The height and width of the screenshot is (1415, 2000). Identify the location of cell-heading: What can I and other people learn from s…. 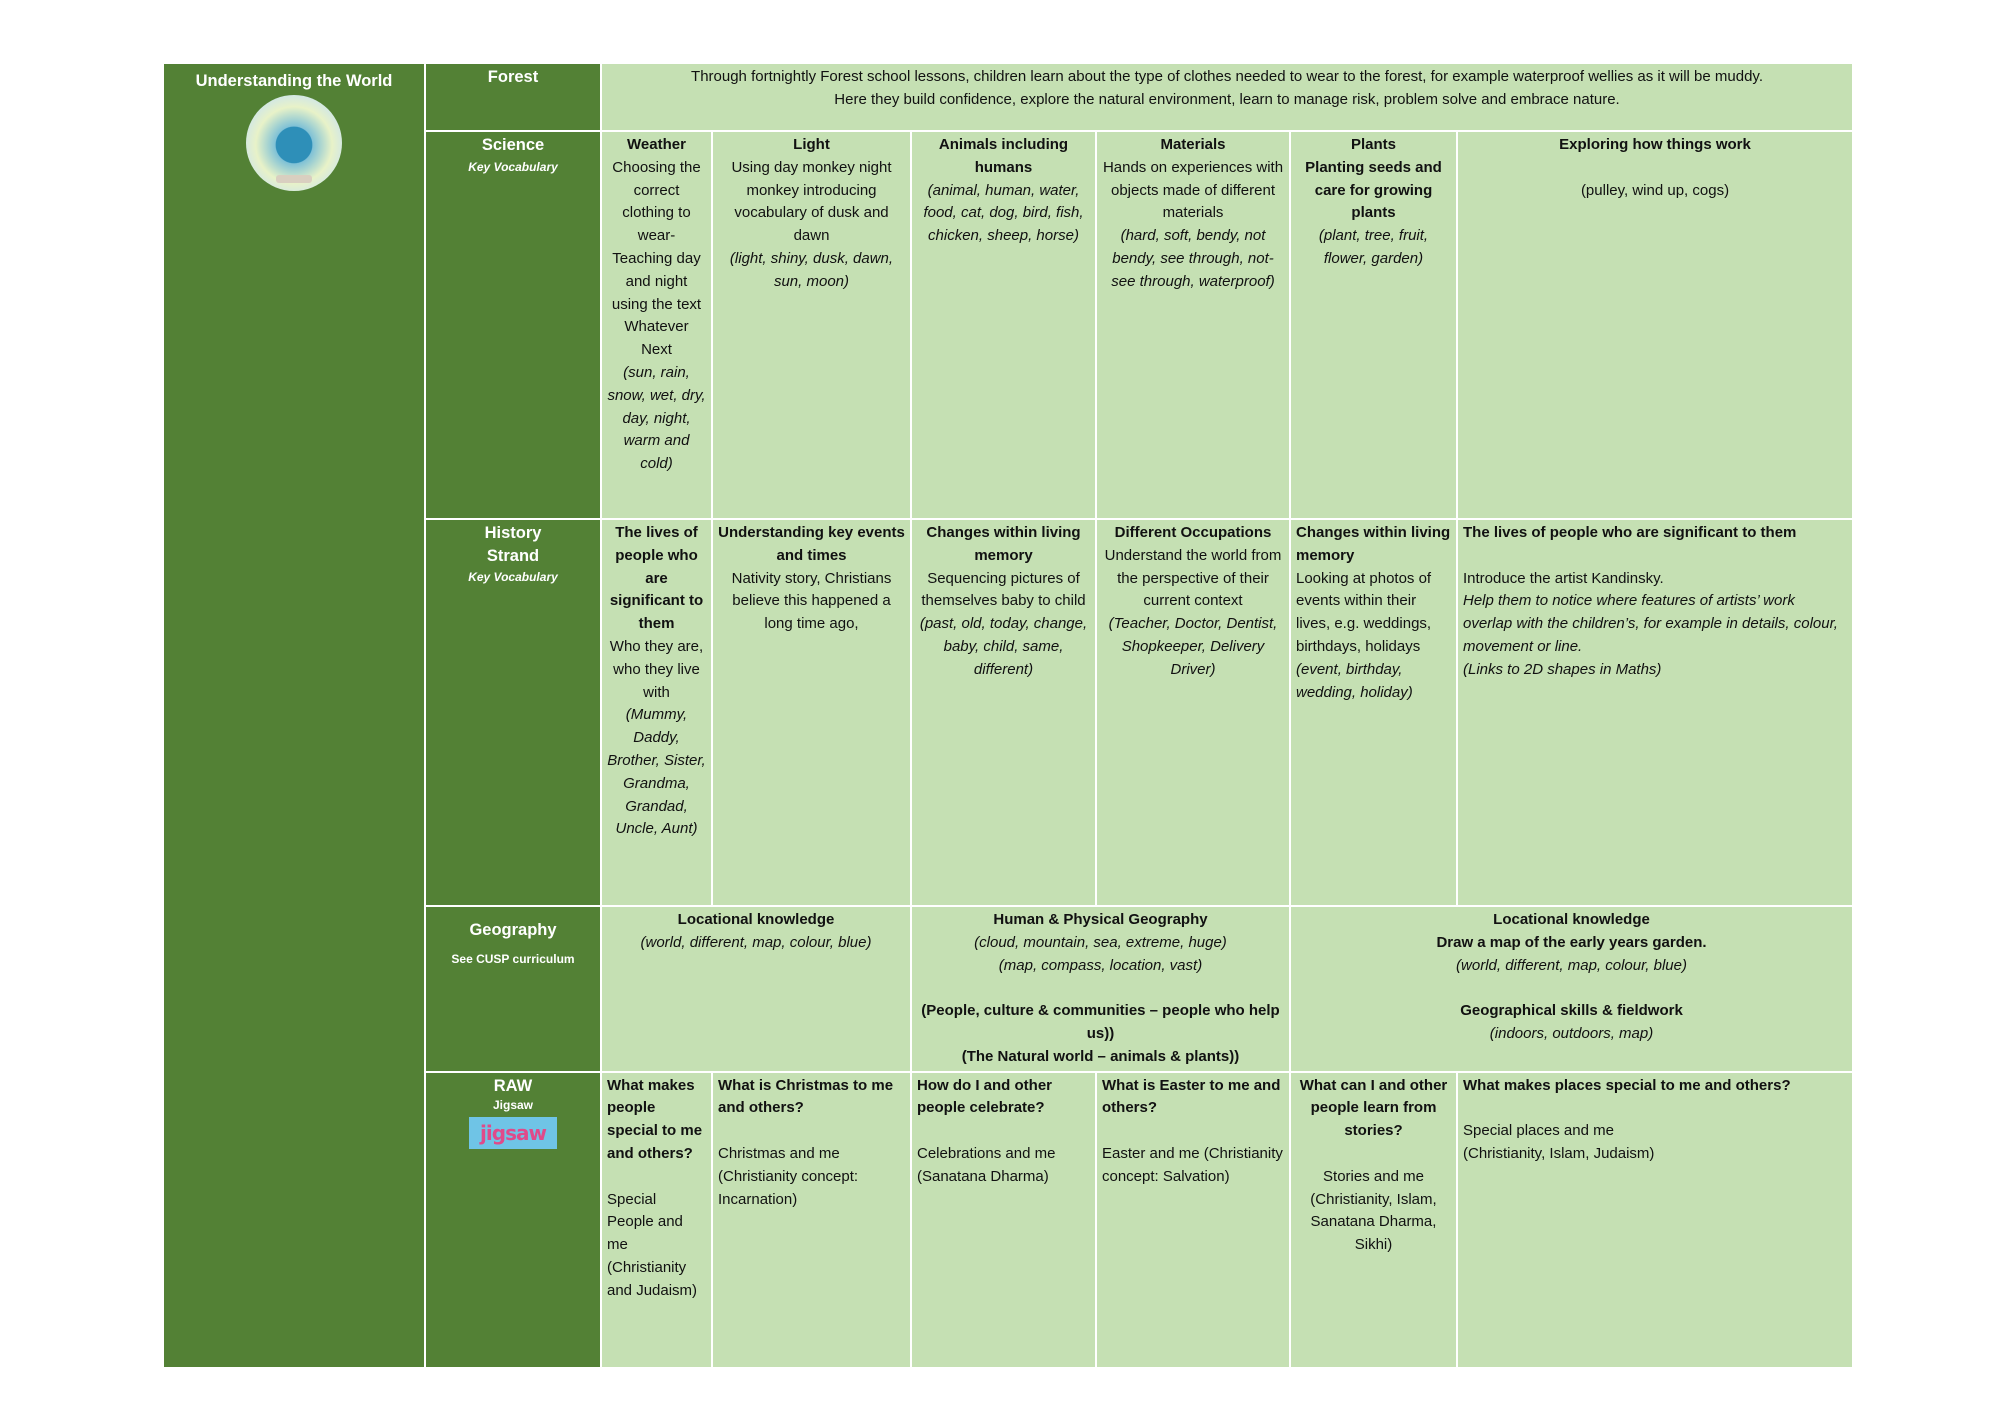
(1373, 1108).